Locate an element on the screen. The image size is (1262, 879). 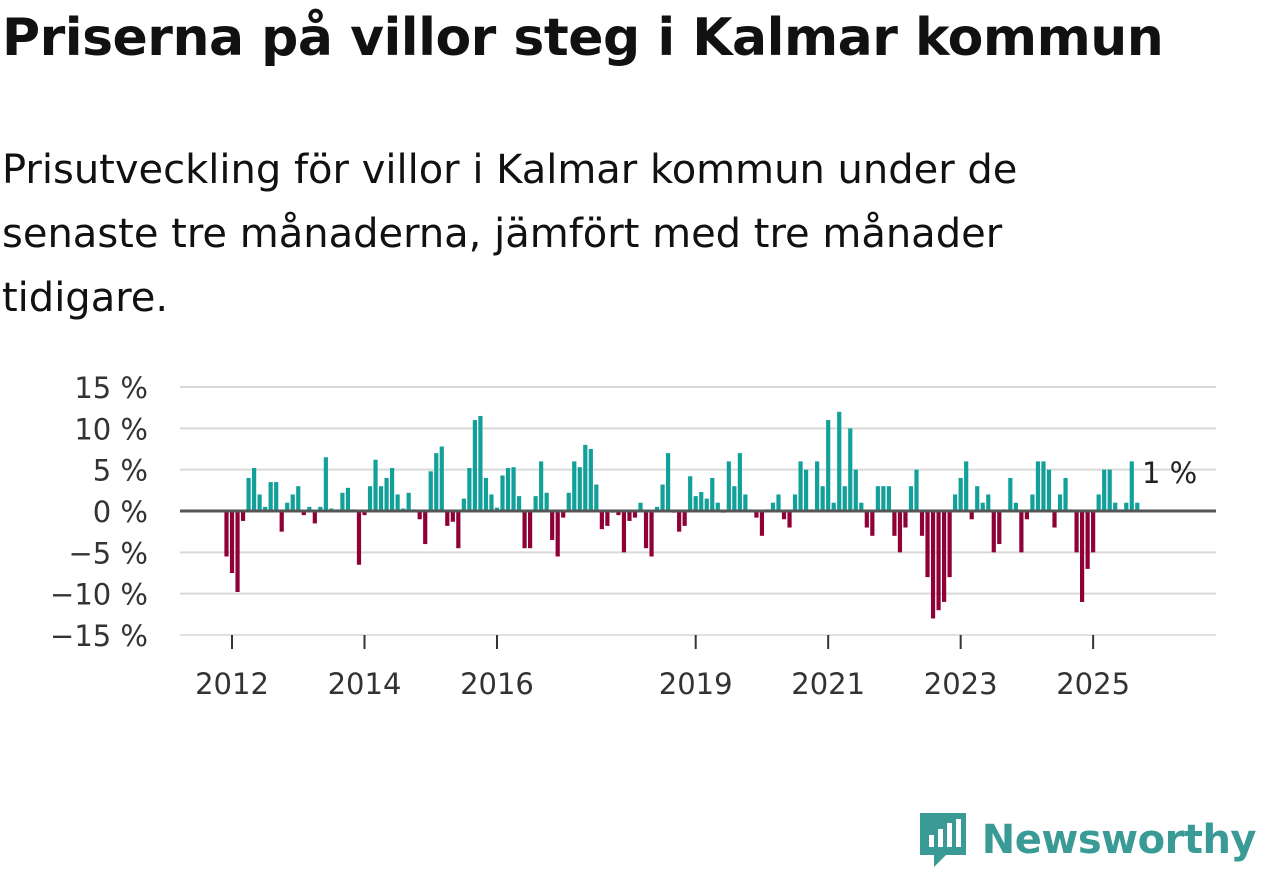
x-tick-label: 2016 is located at coordinates (497, 684).